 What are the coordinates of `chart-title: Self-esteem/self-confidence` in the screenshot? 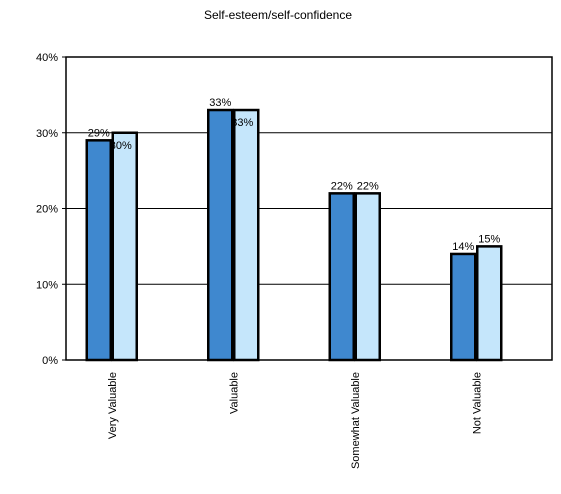 It's located at (278, 15).